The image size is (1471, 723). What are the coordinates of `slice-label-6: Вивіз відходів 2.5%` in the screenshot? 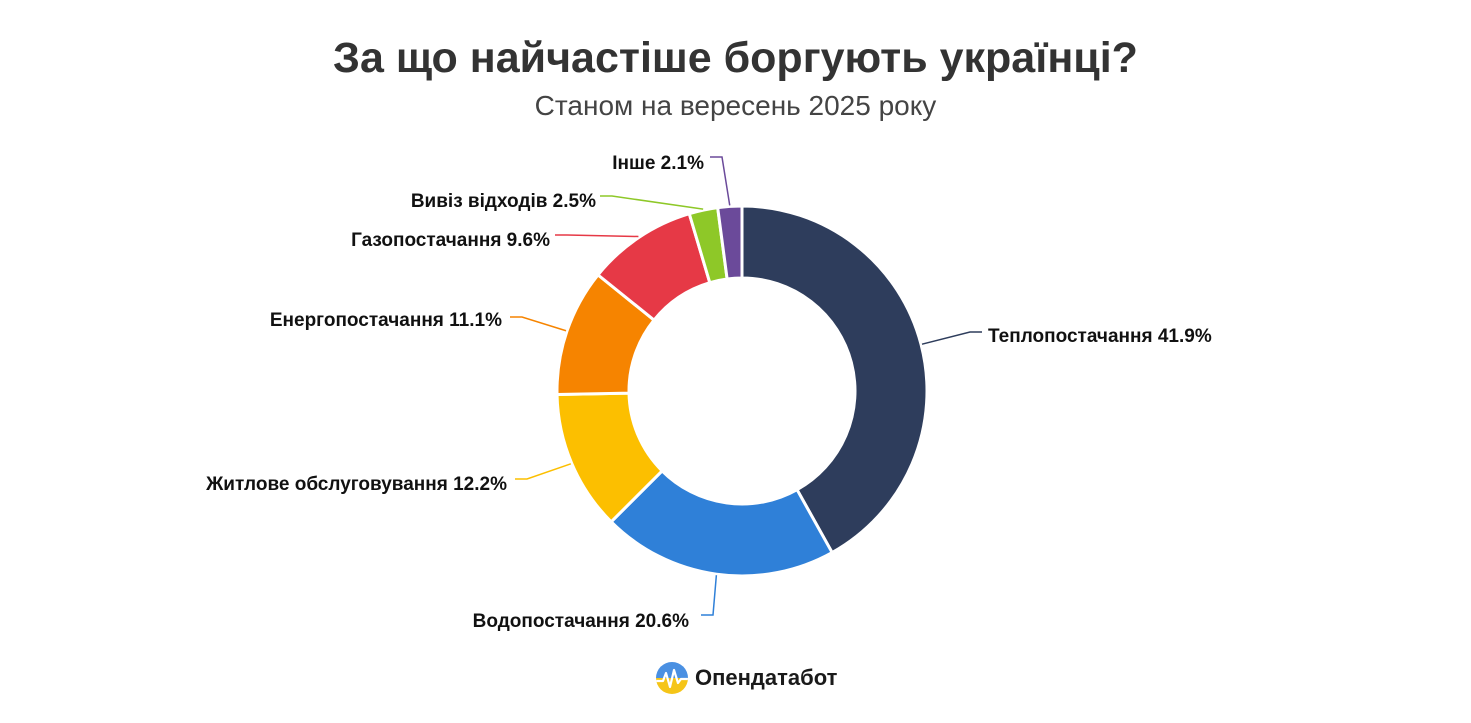 It's located at (503, 201).